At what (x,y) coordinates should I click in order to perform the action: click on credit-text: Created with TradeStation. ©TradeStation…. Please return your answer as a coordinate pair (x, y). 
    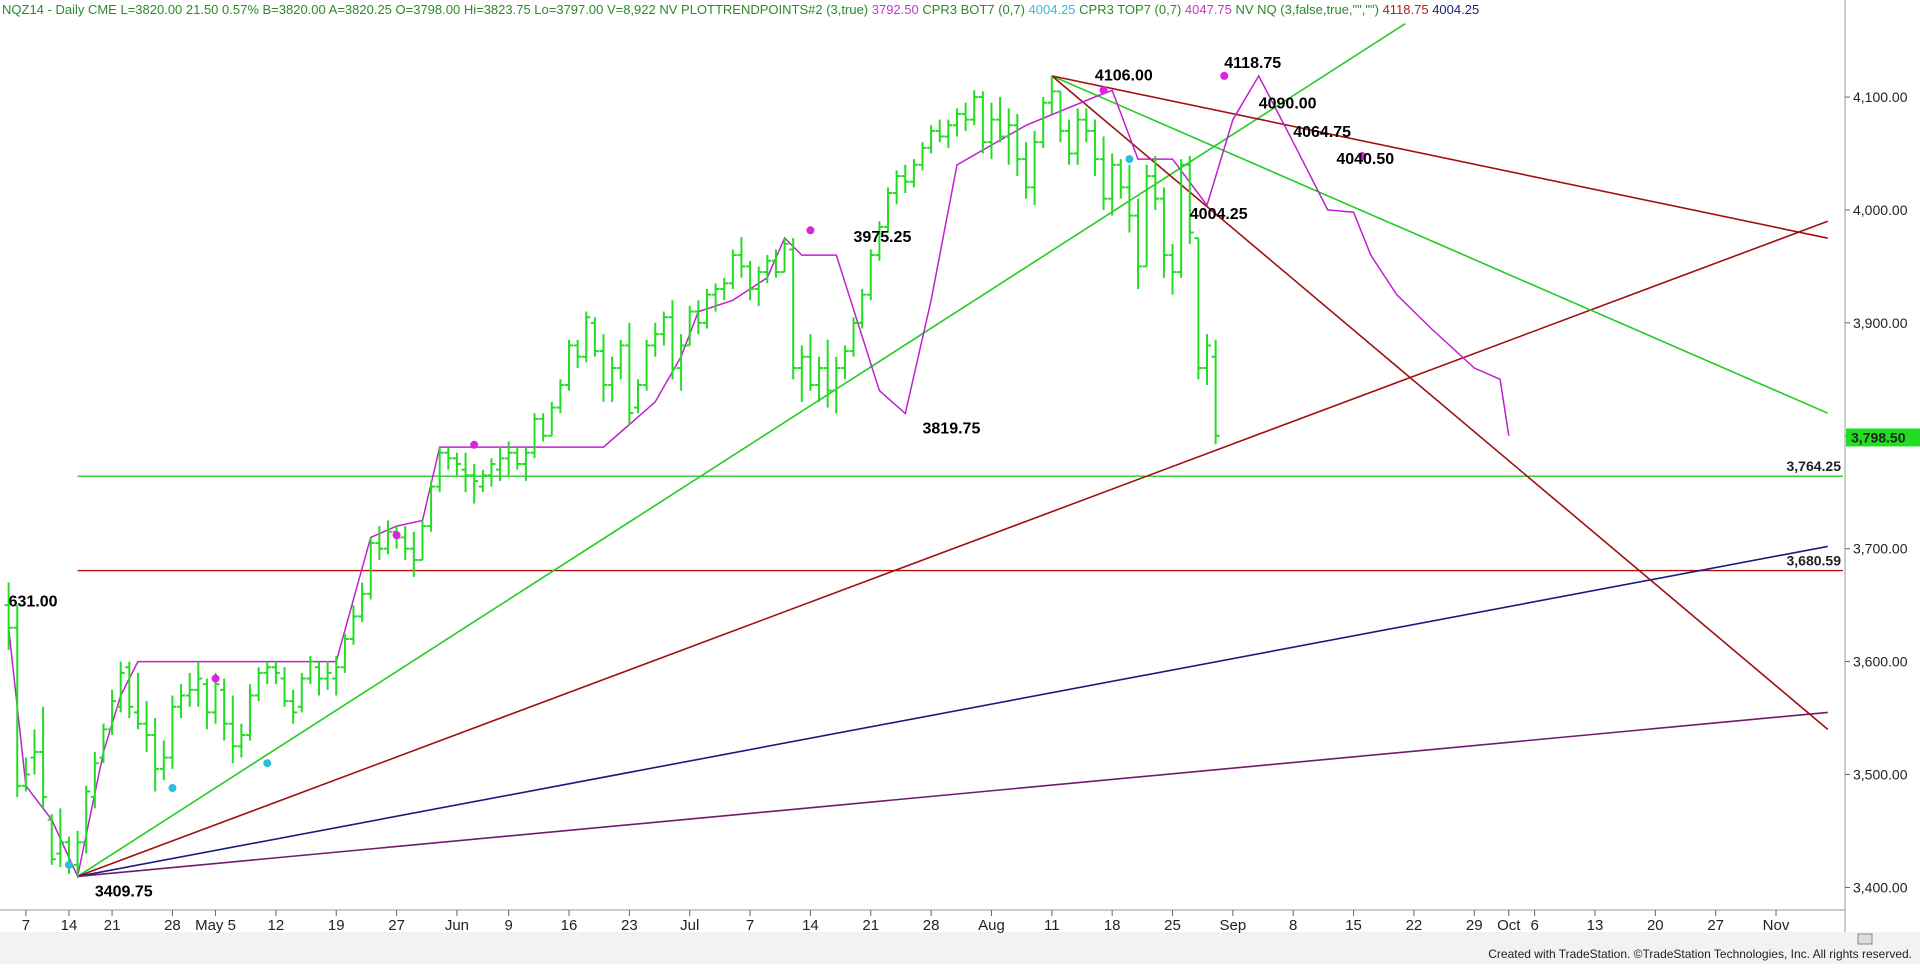
    Looking at the image, I should click on (1700, 954).